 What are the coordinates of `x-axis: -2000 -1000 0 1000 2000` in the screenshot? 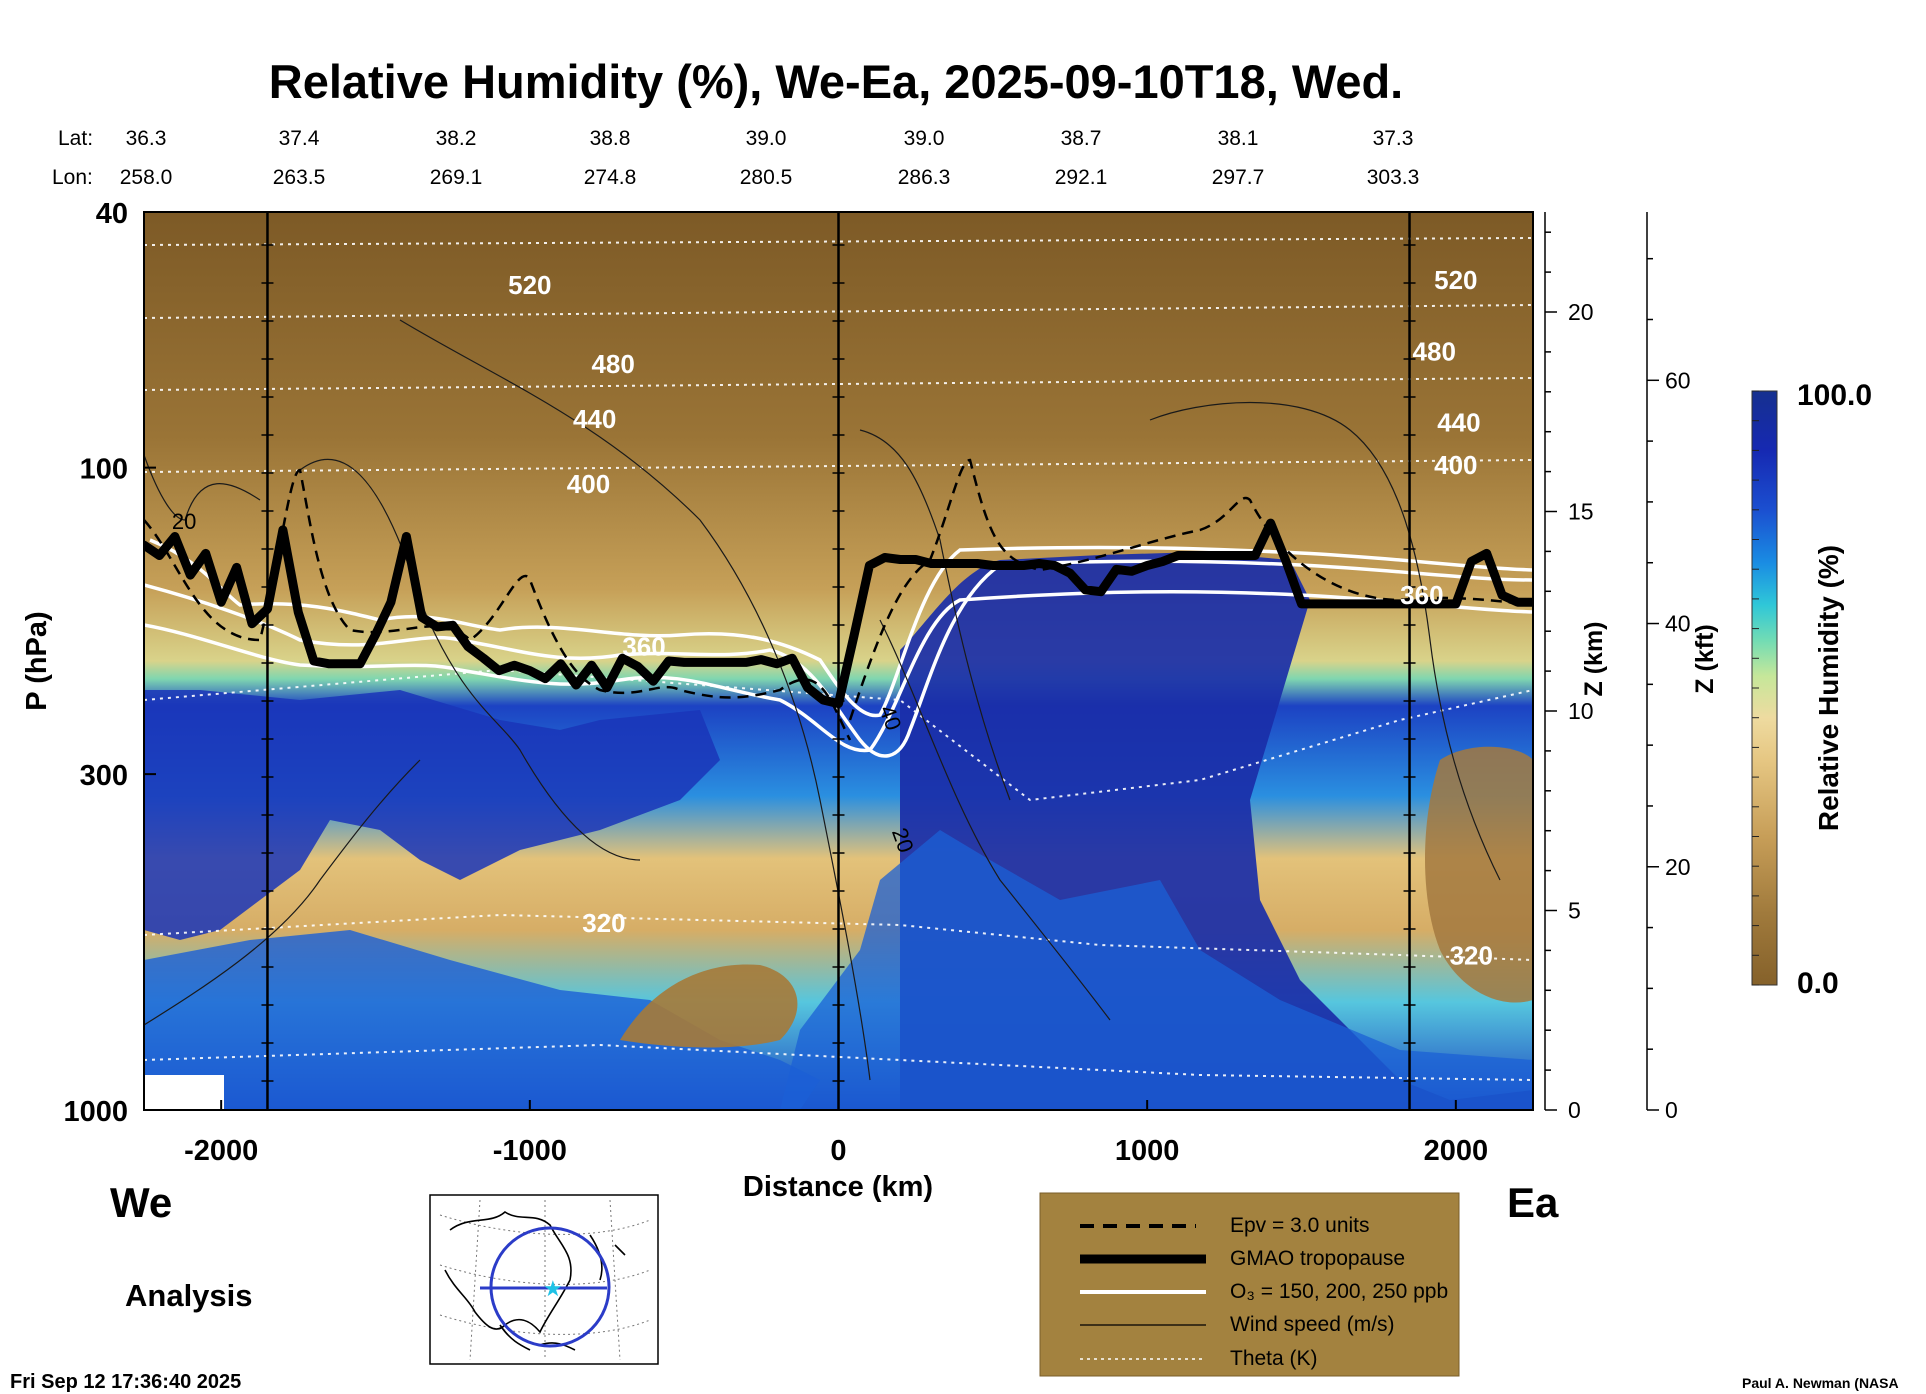 It's located at (836, 1133).